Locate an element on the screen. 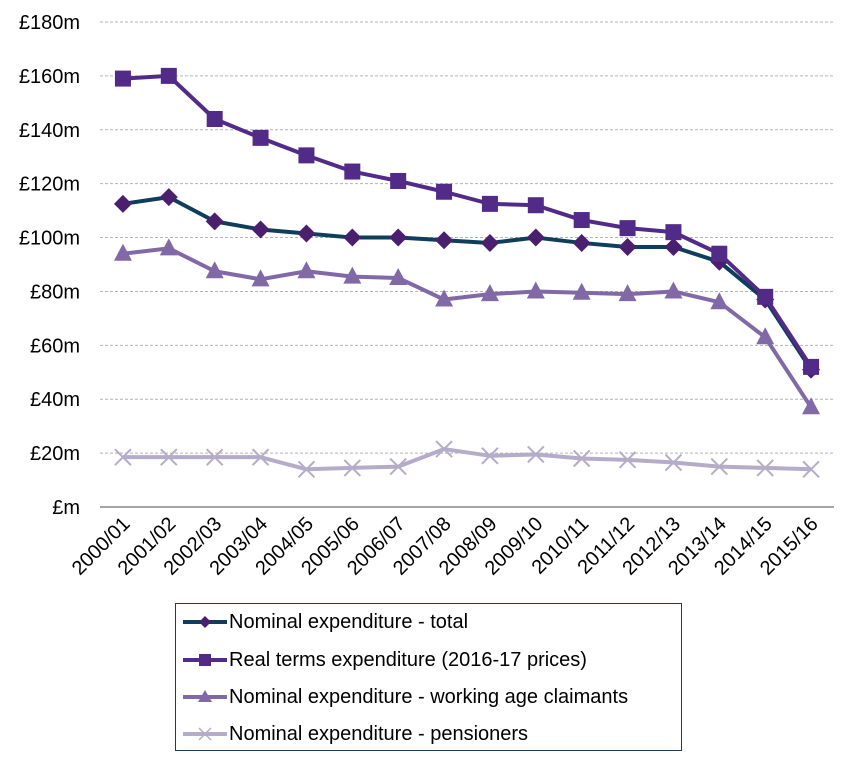 The image size is (857, 764). y-tick-label: £60m is located at coordinates (55, 346).